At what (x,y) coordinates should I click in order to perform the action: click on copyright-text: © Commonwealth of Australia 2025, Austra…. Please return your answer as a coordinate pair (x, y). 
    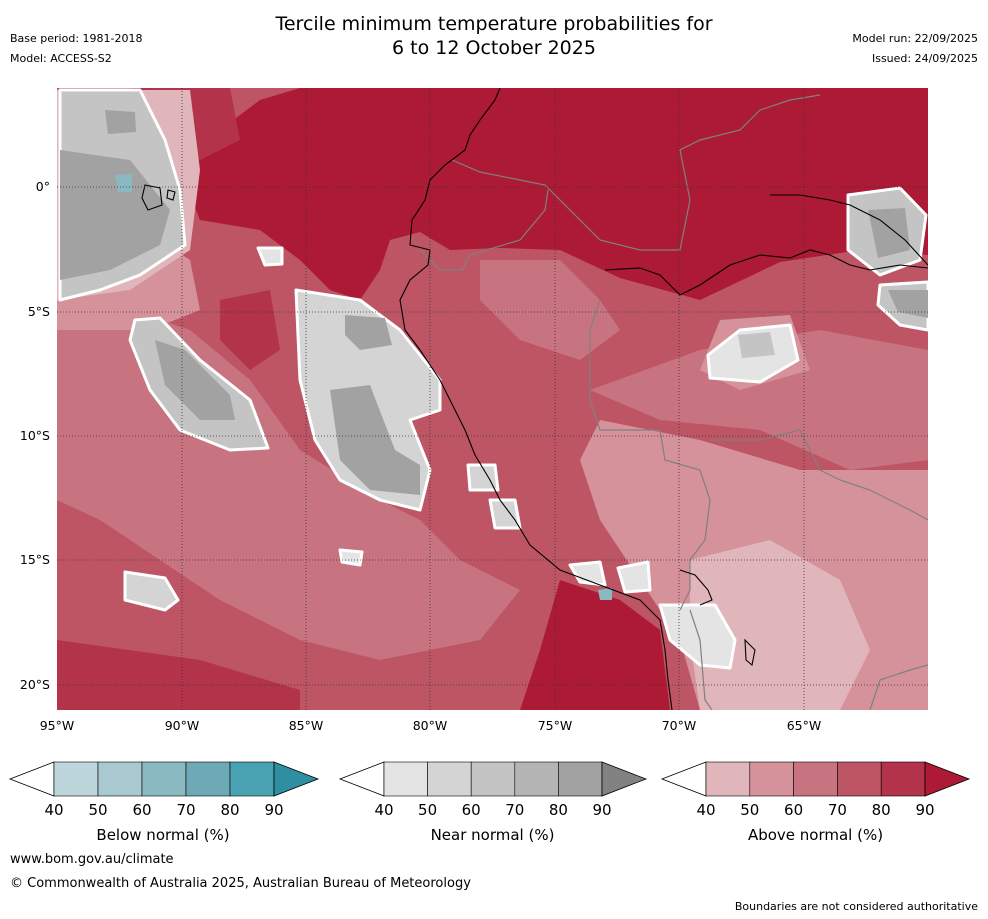
    Looking at the image, I should click on (240, 883).